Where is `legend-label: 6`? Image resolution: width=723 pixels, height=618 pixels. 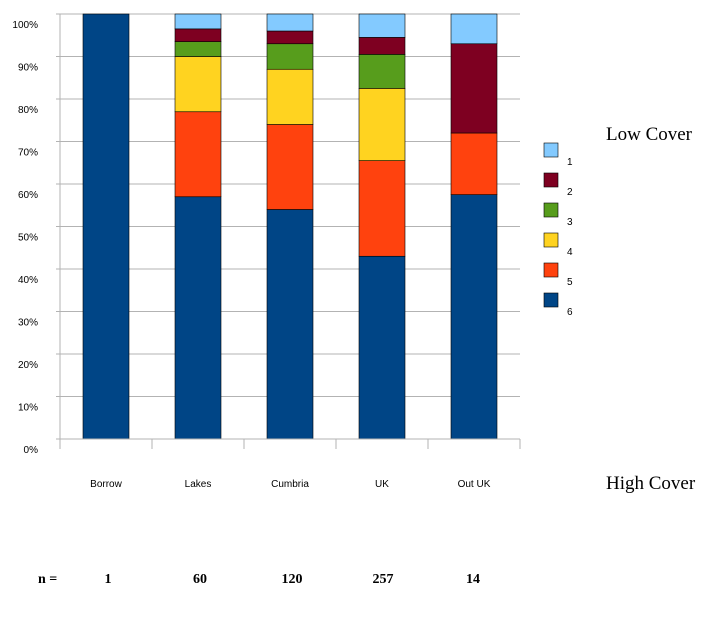 legend-label: 6 is located at coordinates (570, 312).